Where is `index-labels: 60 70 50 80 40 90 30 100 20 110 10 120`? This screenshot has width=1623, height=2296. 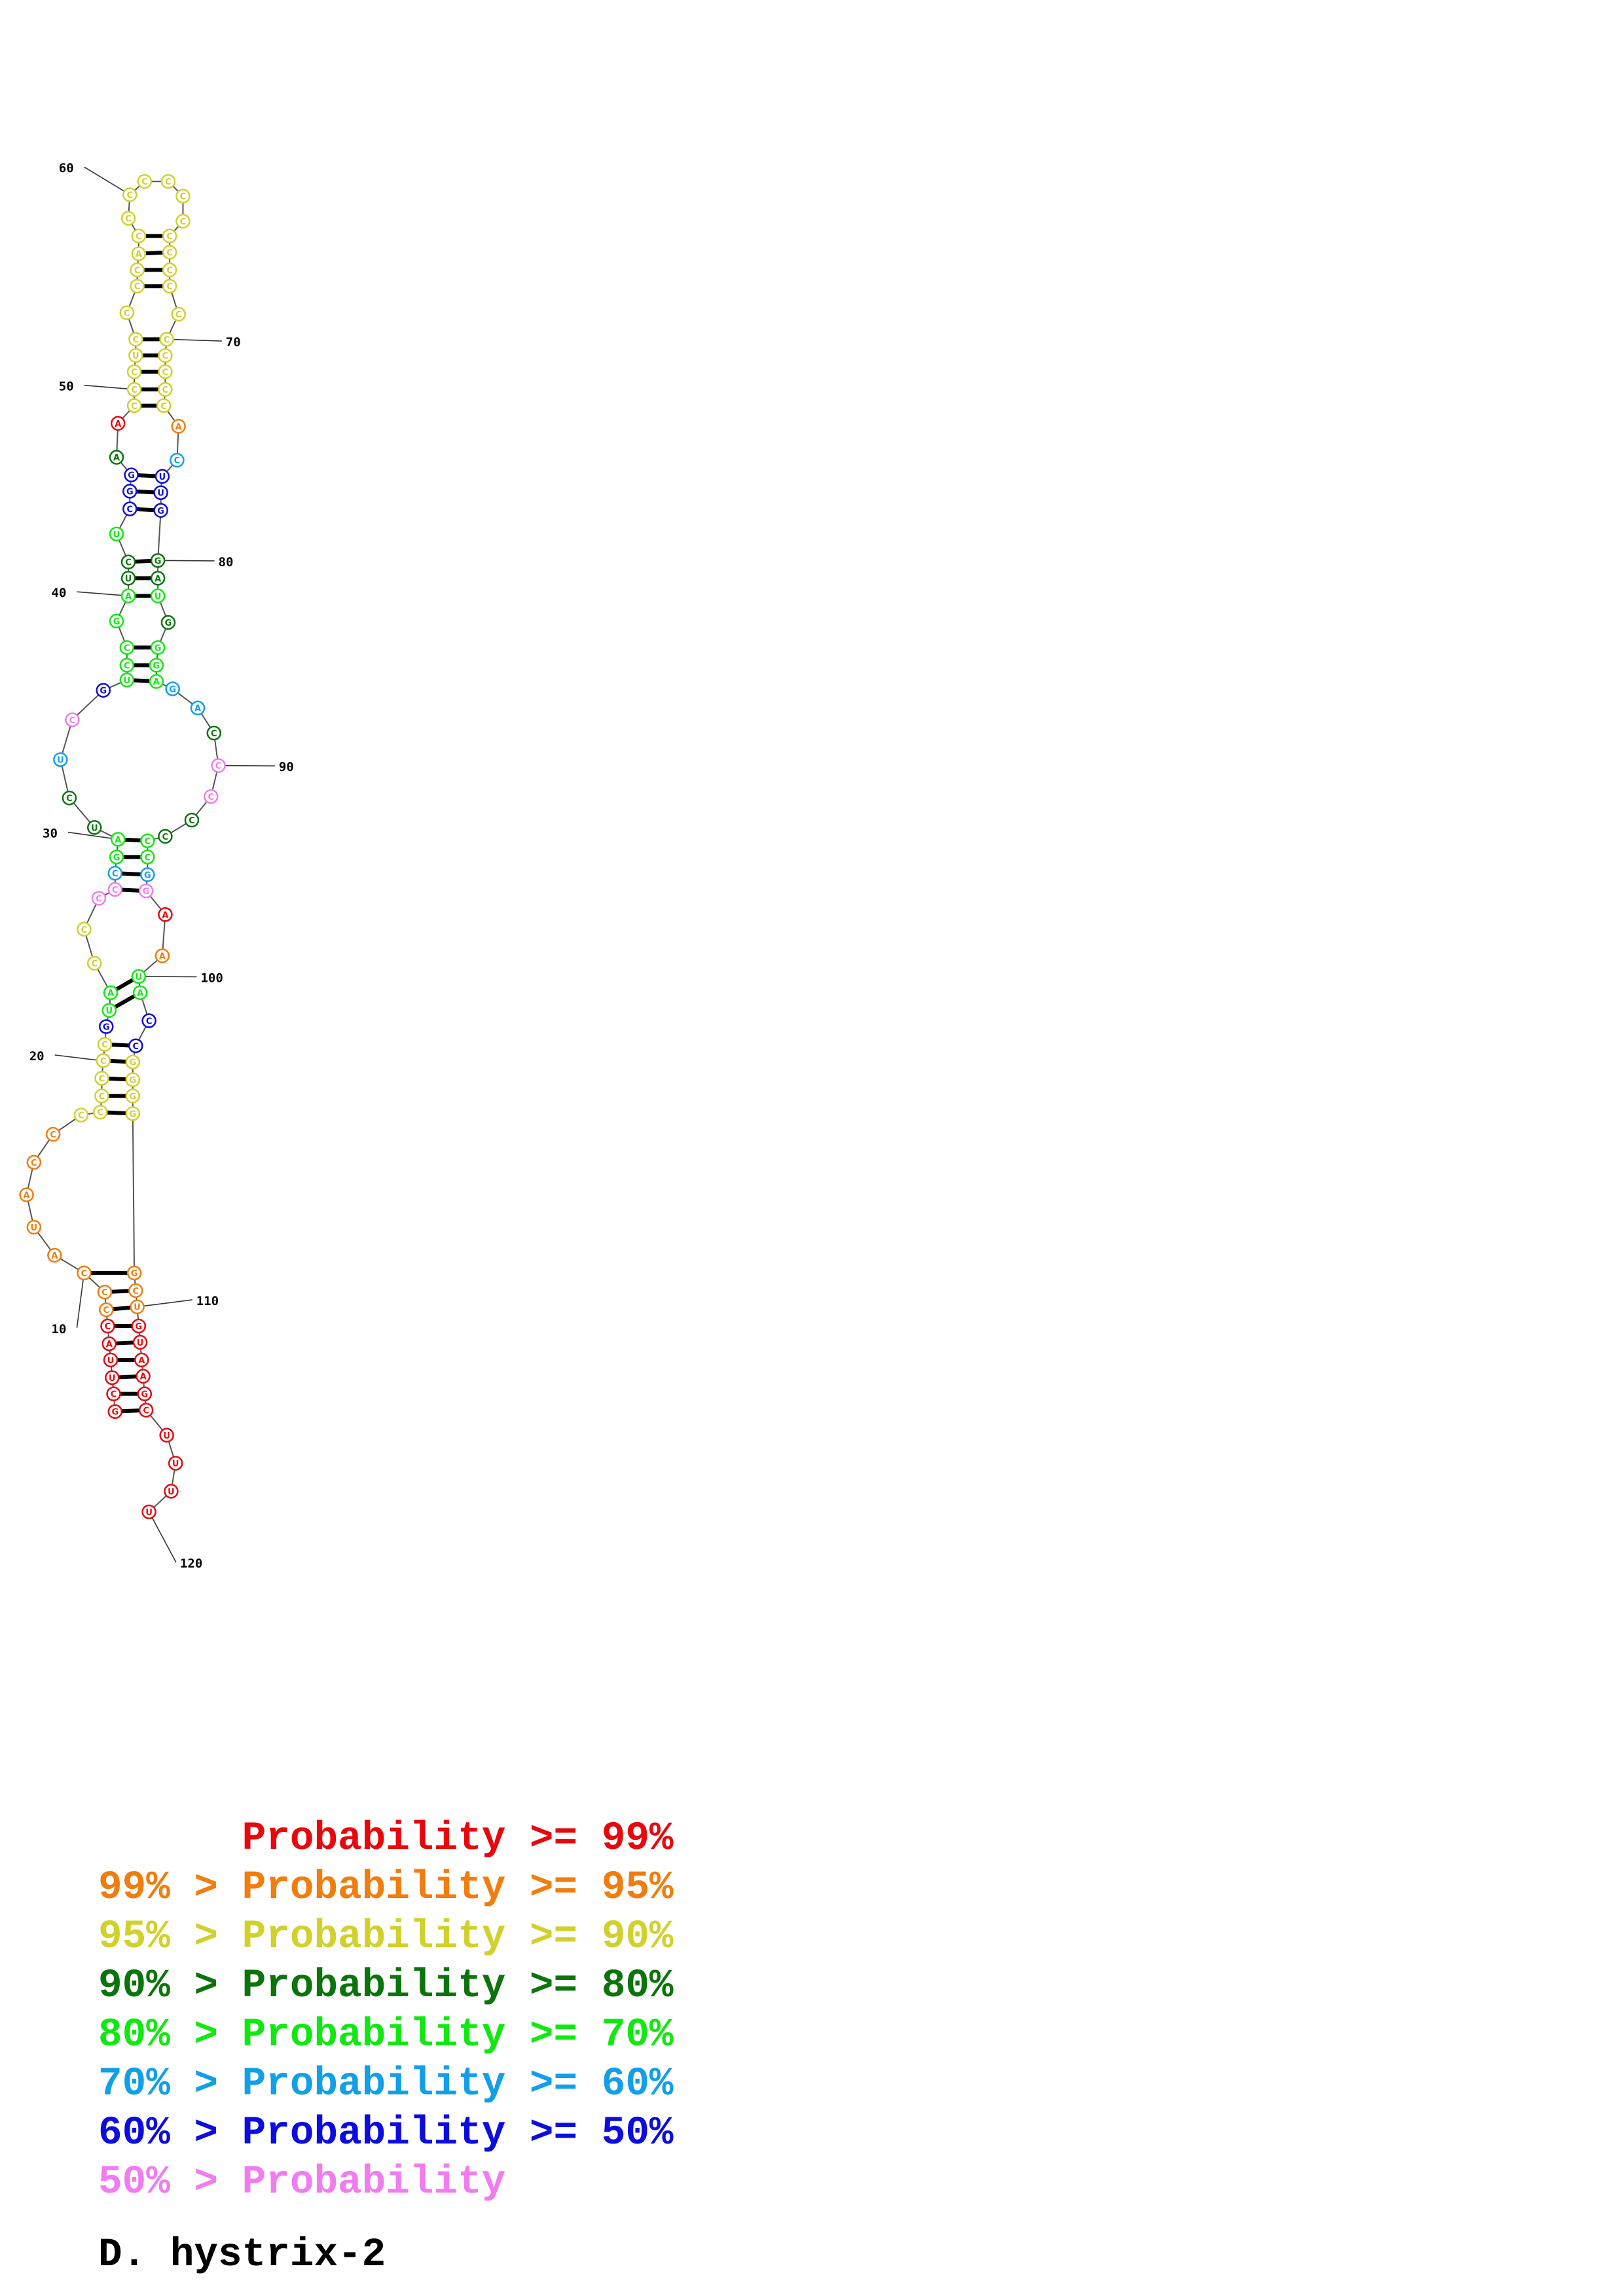 index-labels: 60 70 50 80 40 90 30 100 20 110 10 120 is located at coordinates (161, 866).